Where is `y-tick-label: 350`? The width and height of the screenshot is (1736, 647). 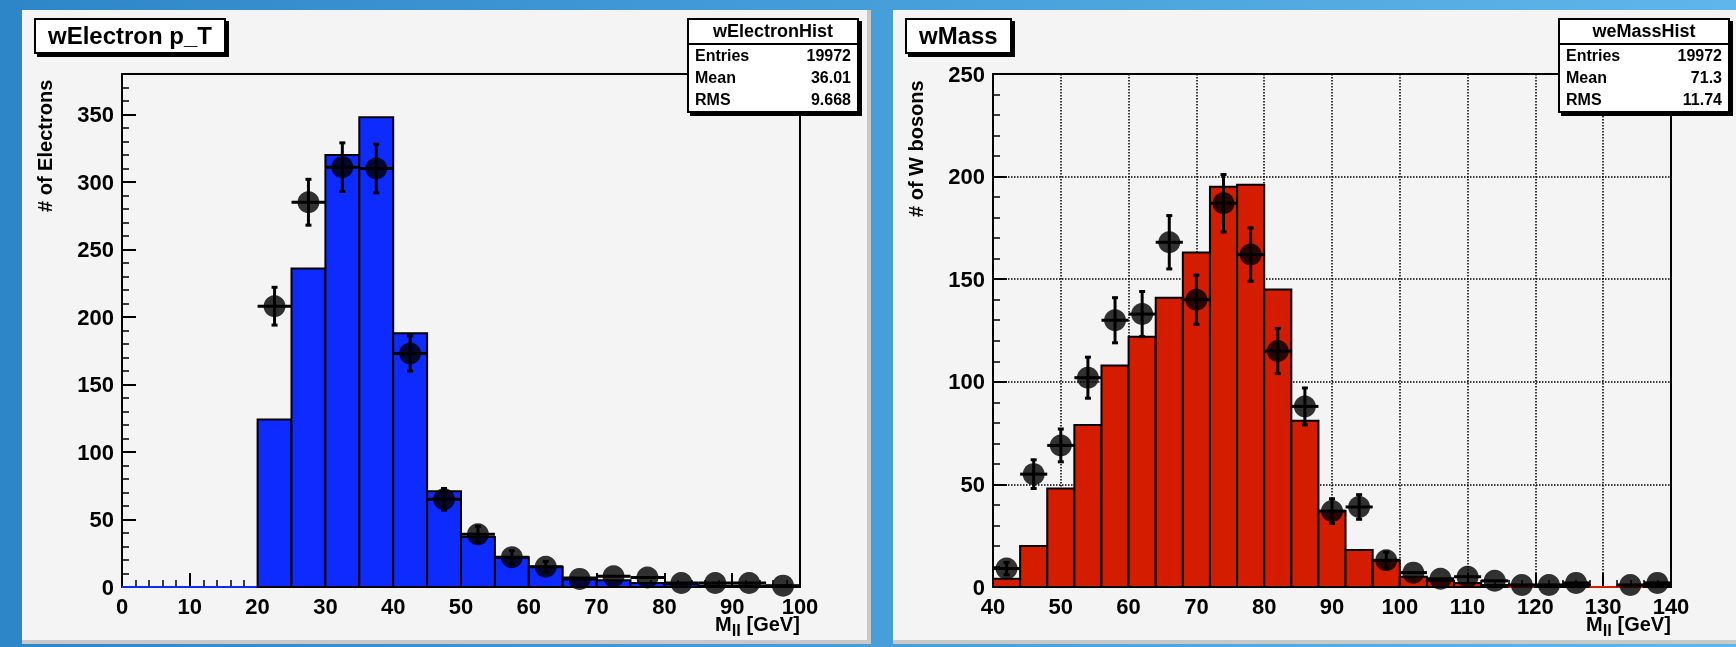 y-tick-label: 350 is located at coordinates (95, 114).